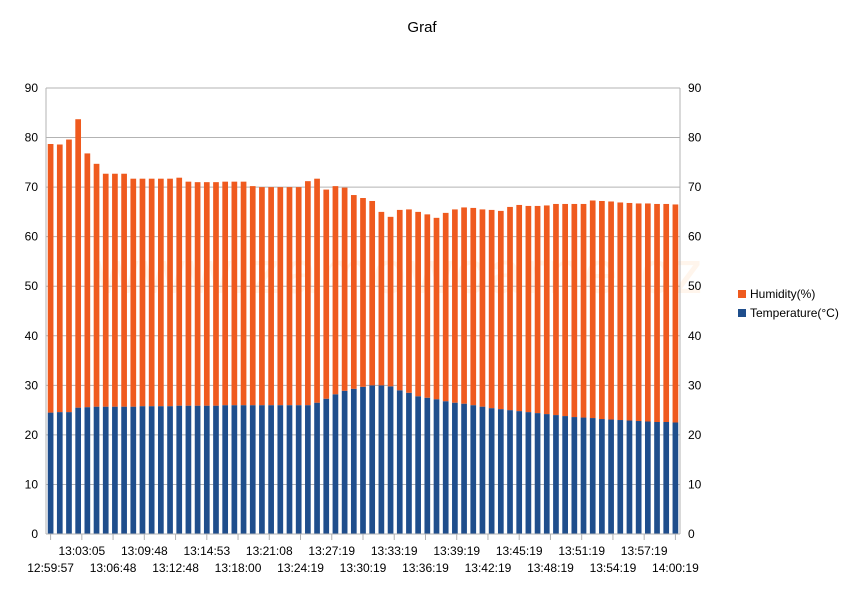 The width and height of the screenshot is (844, 598). Describe the element at coordinates (695, 435) in the screenshot. I see `y-tick-label-right: 20` at that location.